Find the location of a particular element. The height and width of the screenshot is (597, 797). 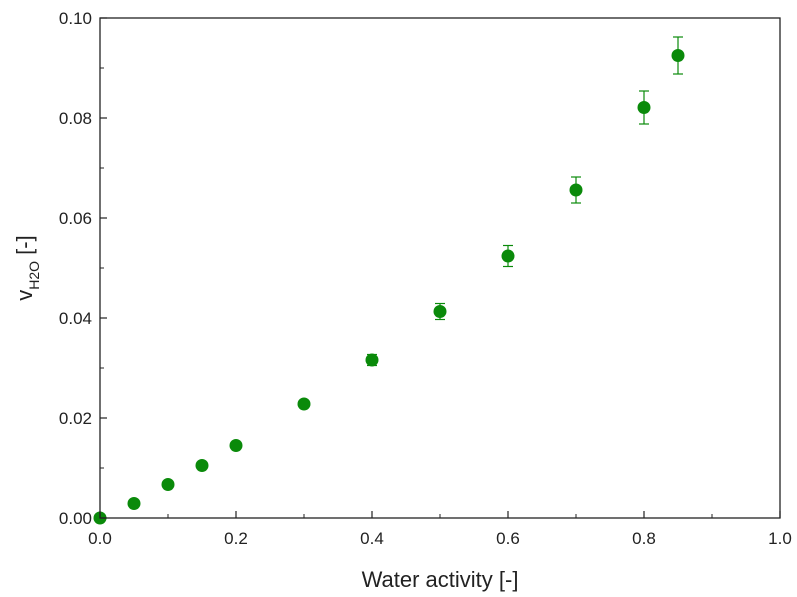

y-tick-label: 0.00 is located at coordinates (75, 518).